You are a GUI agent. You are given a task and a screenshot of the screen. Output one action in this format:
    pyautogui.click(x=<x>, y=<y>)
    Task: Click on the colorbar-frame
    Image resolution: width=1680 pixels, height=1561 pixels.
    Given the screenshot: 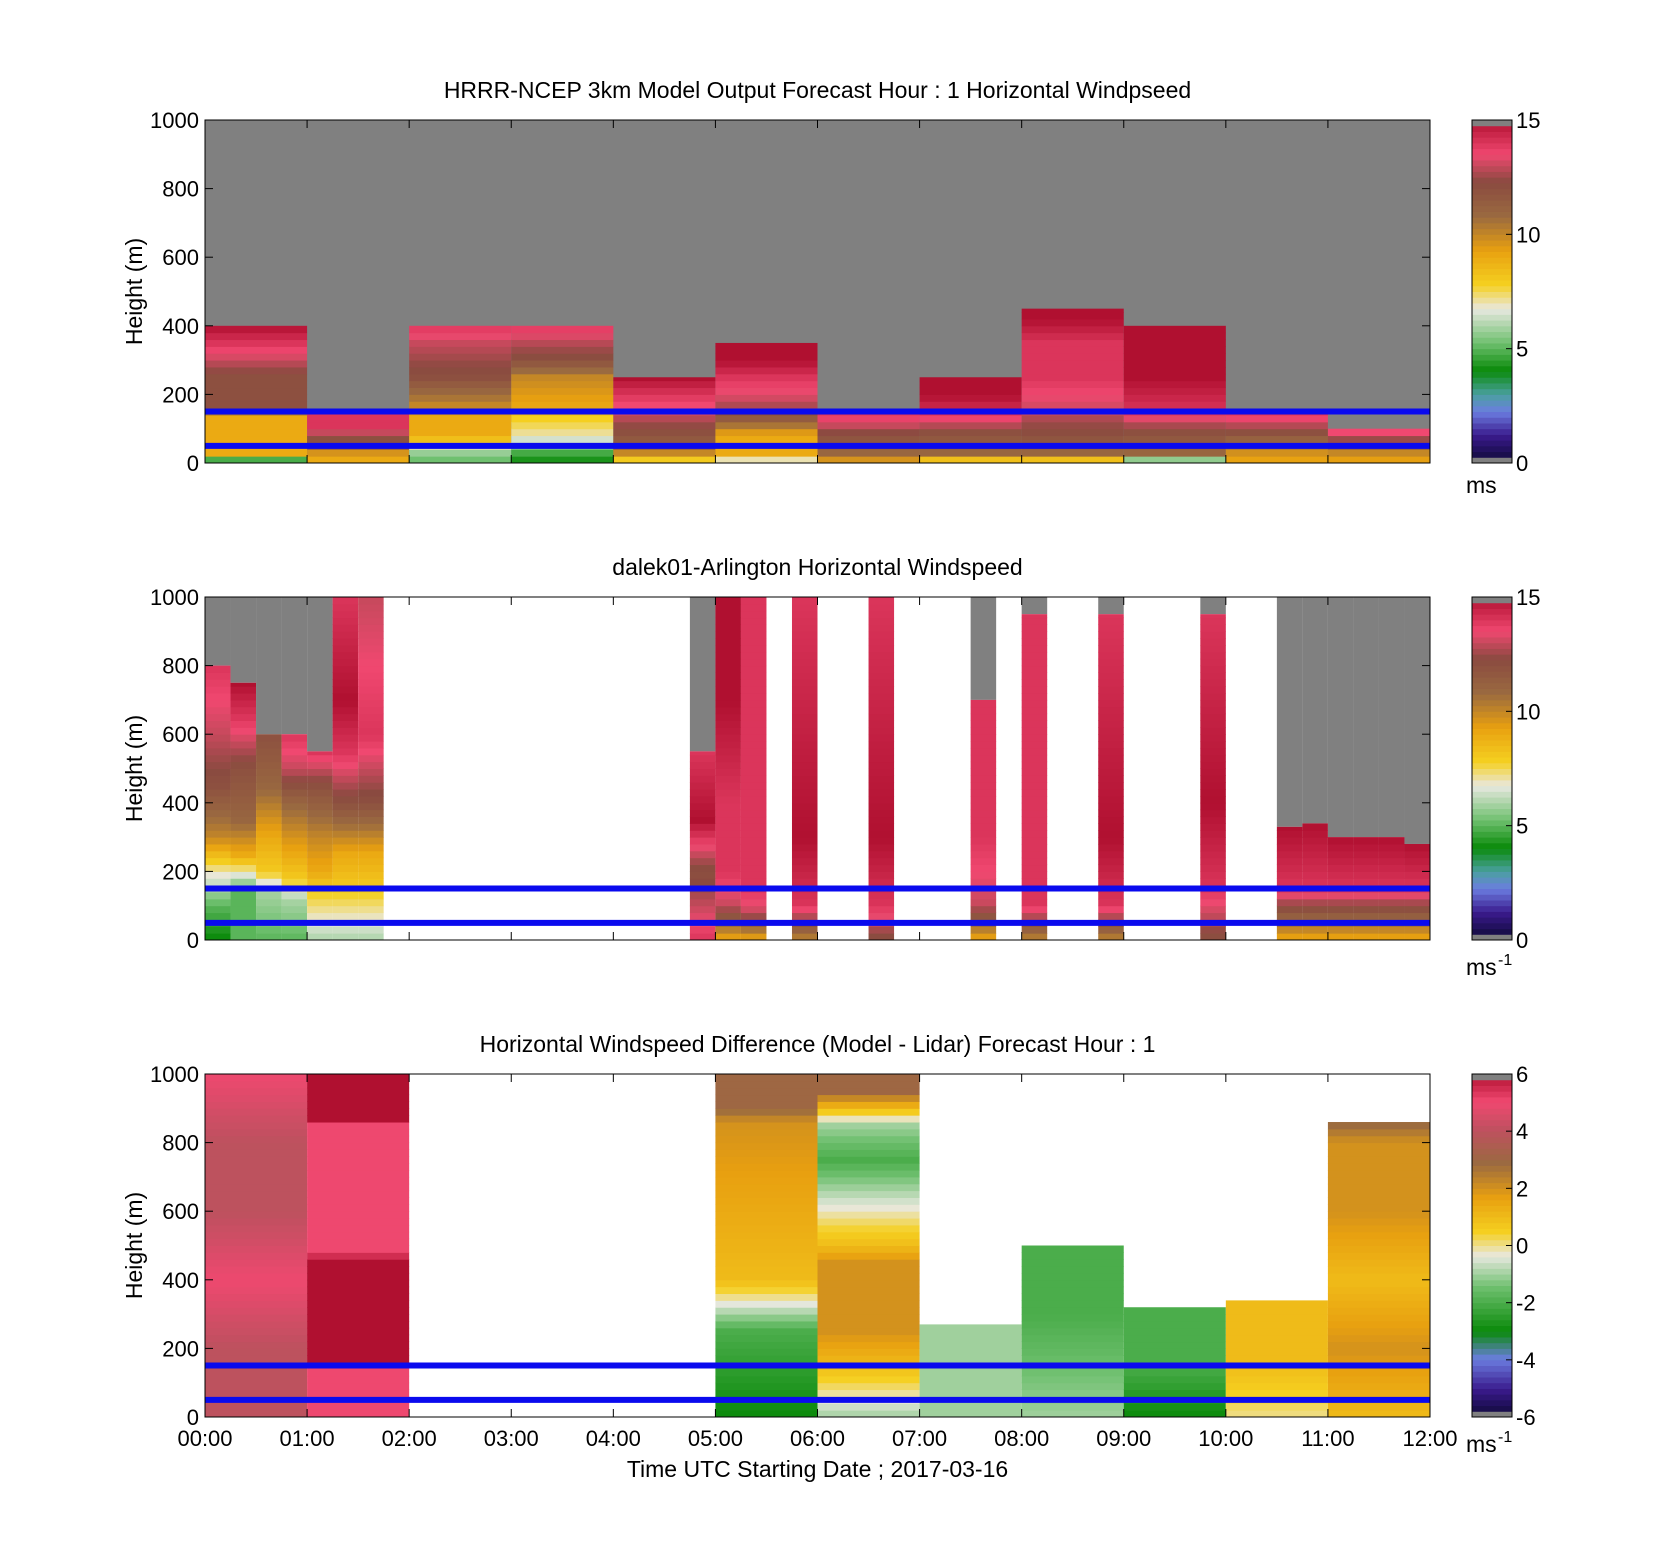 What is the action you would take?
    pyautogui.click(x=1492, y=768)
    